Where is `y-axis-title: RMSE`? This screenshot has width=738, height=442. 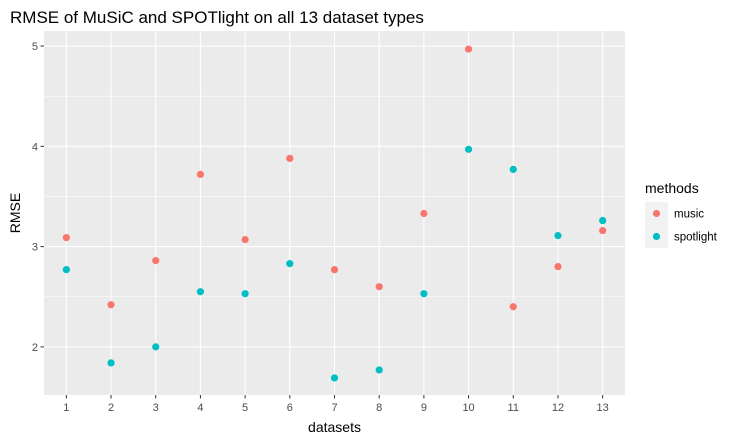 y-axis-title: RMSE is located at coordinates (15, 213).